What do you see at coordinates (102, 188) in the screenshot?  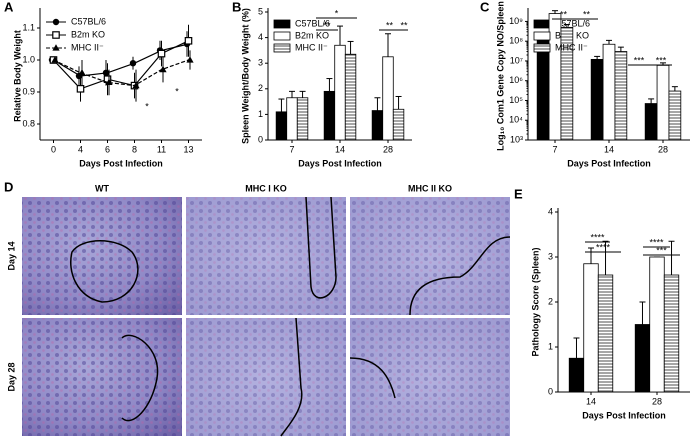 I see `column-label: WT` at bounding box center [102, 188].